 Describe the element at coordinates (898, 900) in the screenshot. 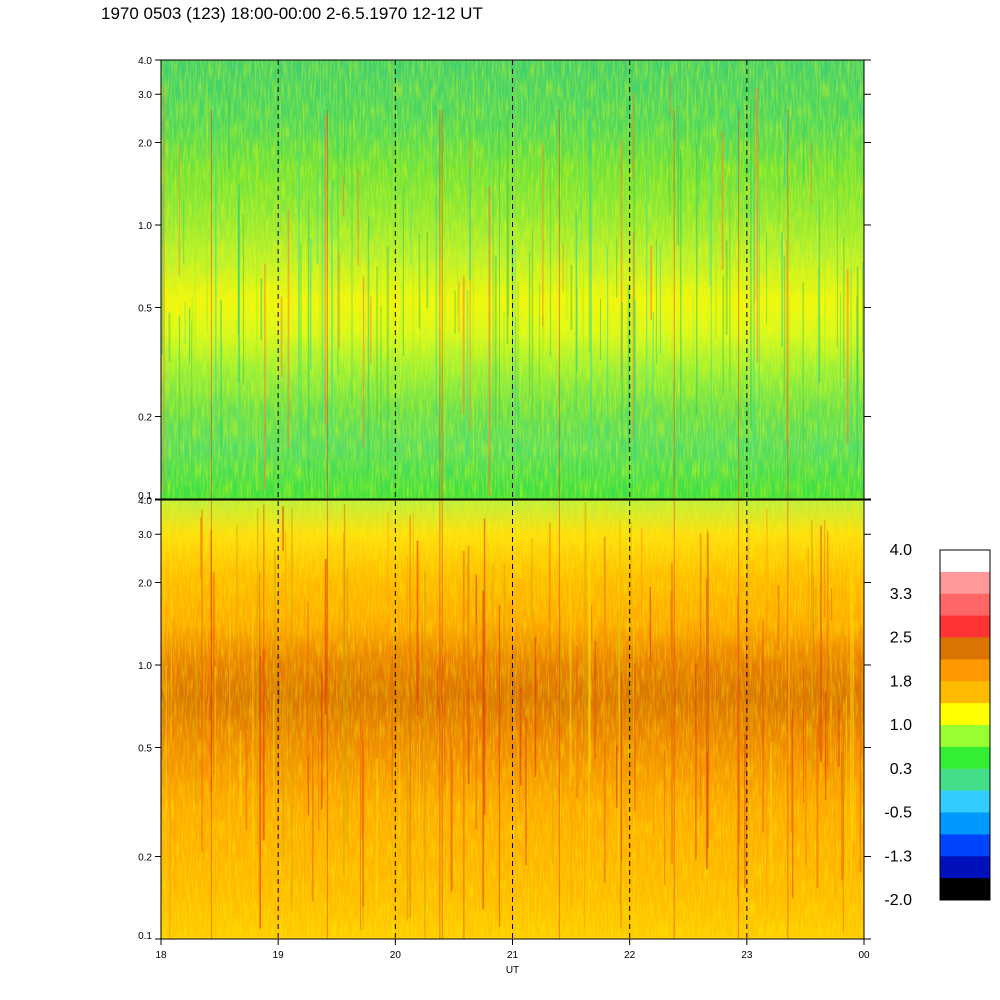

I see `colorbar-label: -2.0` at that location.